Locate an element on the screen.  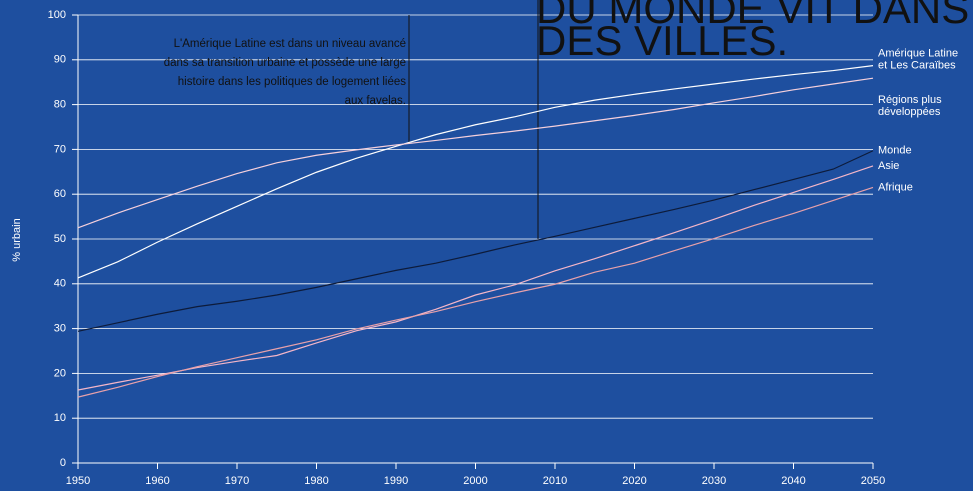
legend-label: Régions plus développées is located at coordinates (910, 106).